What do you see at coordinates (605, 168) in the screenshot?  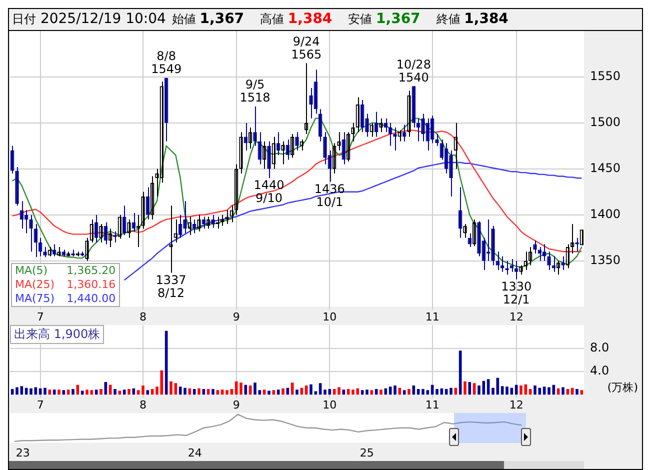 I see `y-tick-label: 1450` at bounding box center [605, 168].